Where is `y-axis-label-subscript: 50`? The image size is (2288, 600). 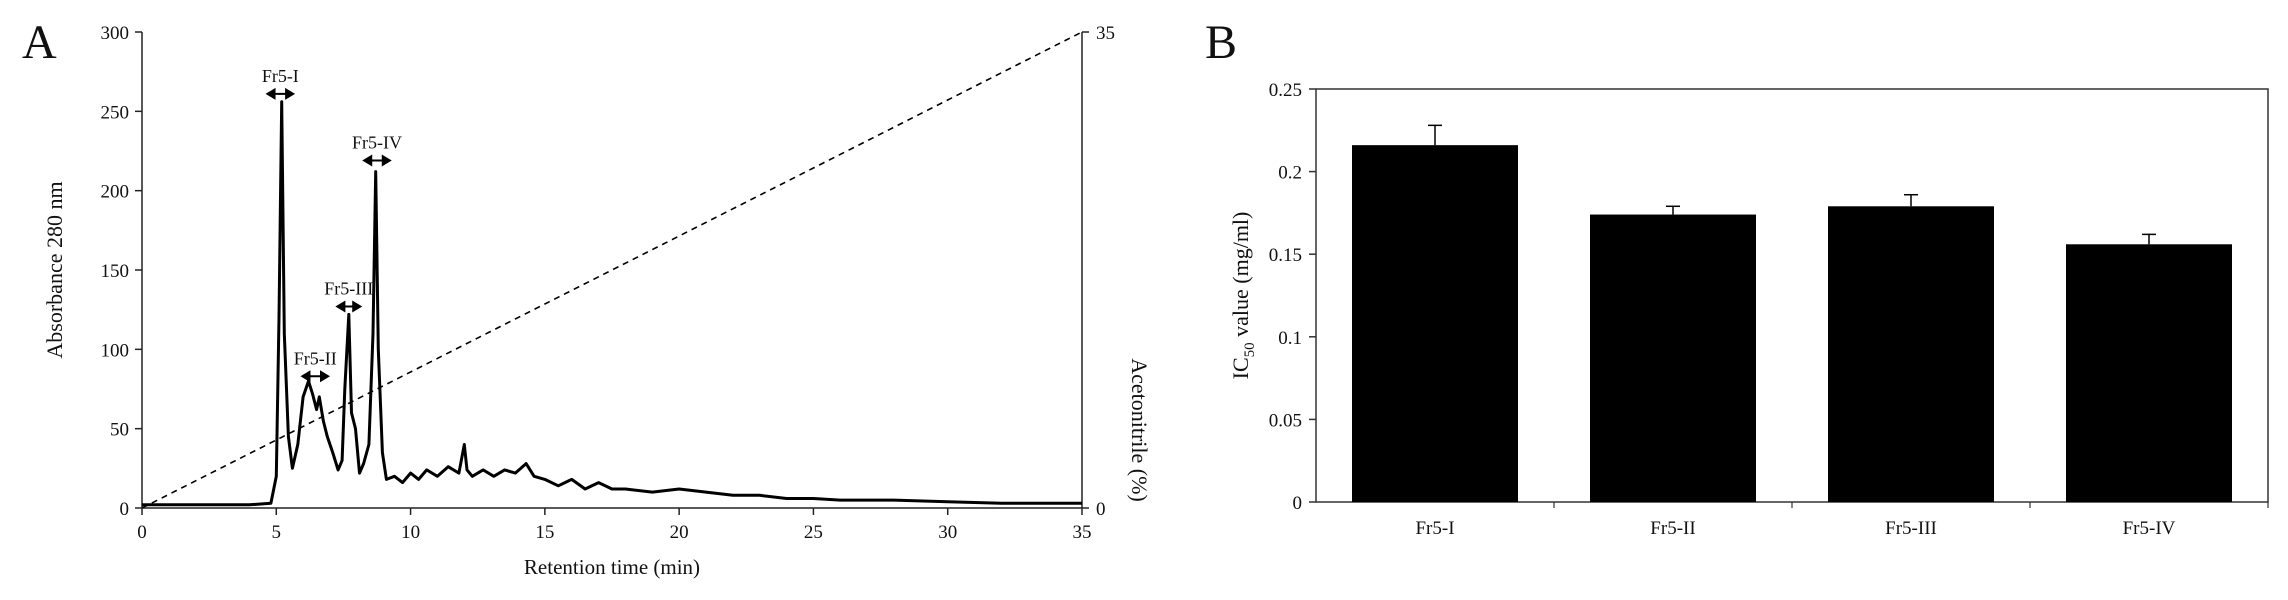 y-axis-label-subscript: 50 is located at coordinates (1250, 349).